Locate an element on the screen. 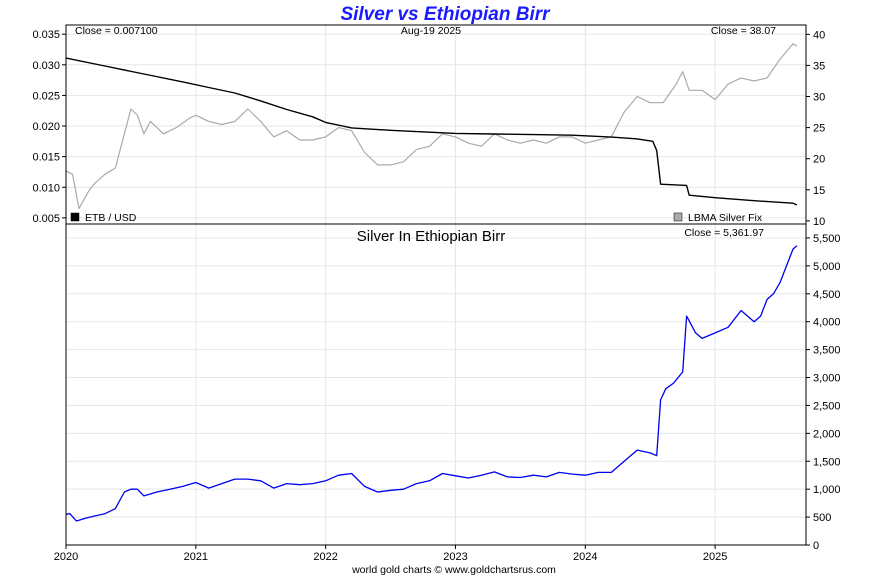 The image size is (890, 575). upper-date-label: Aug-19 2025 is located at coordinates (431, 31).